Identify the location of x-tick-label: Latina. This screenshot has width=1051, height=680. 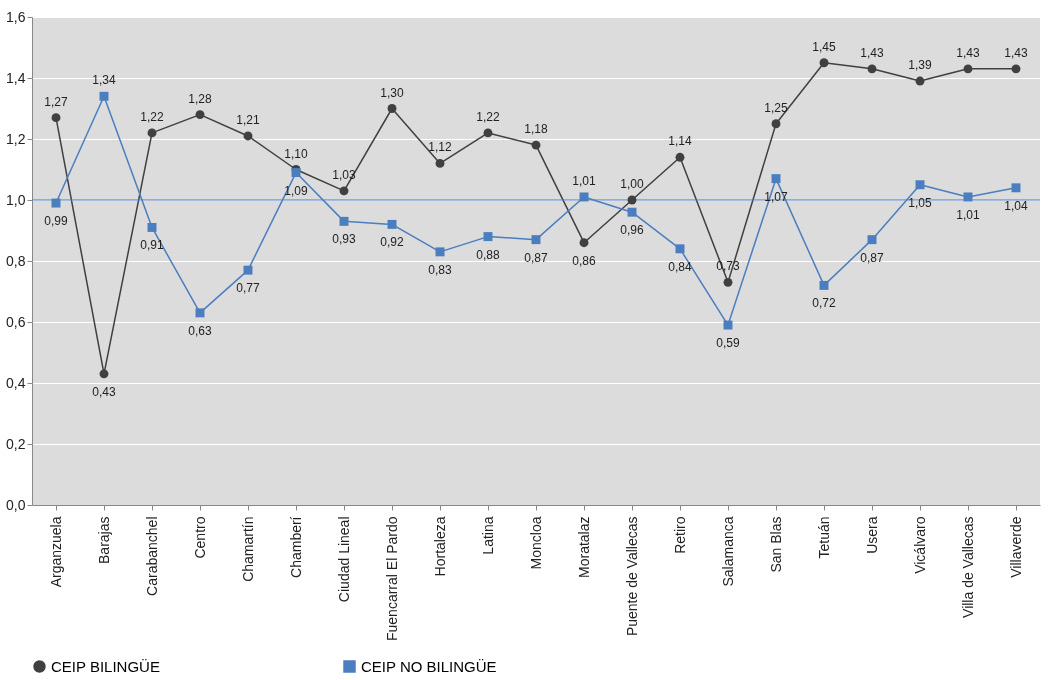
(487, 535).